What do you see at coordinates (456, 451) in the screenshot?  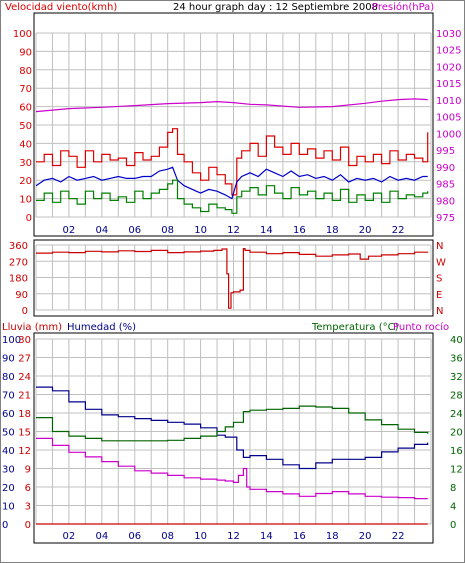 I see `temperature-axis-tick: 16` at bounding box center [456, 451].